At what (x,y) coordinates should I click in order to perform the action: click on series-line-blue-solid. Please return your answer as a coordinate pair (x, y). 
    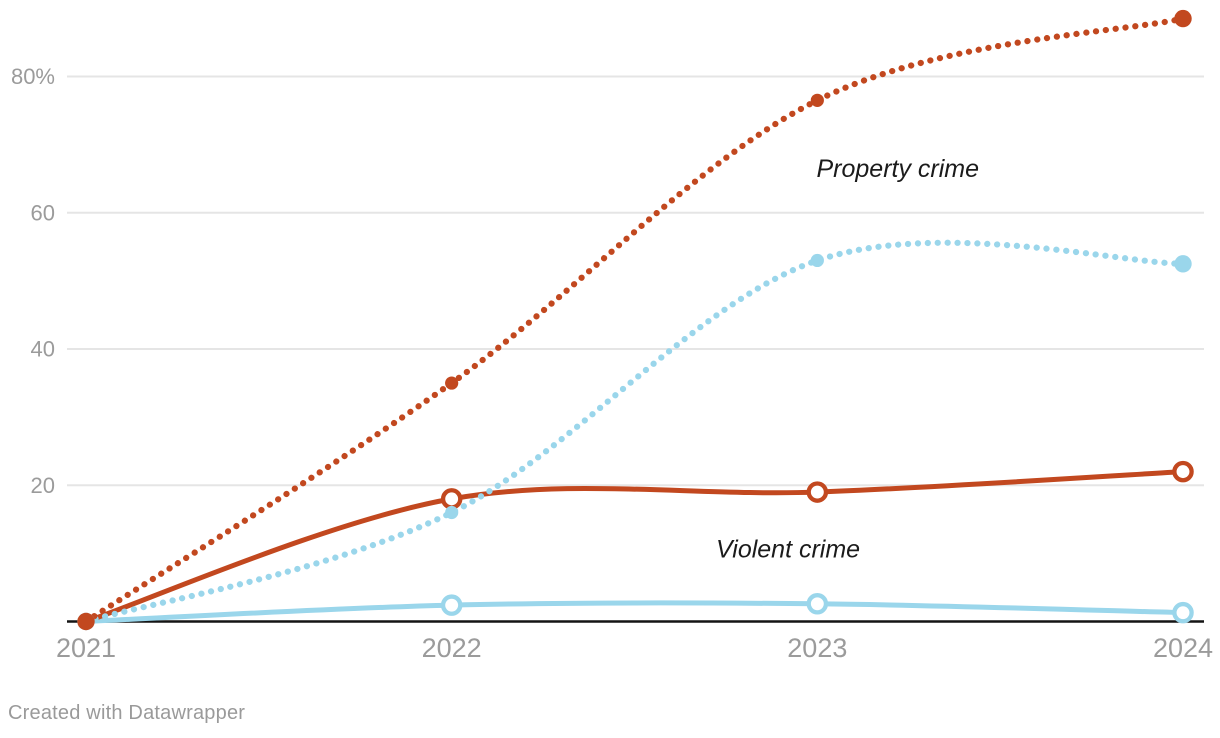
    Looking at the image, I should click on (634, 612).